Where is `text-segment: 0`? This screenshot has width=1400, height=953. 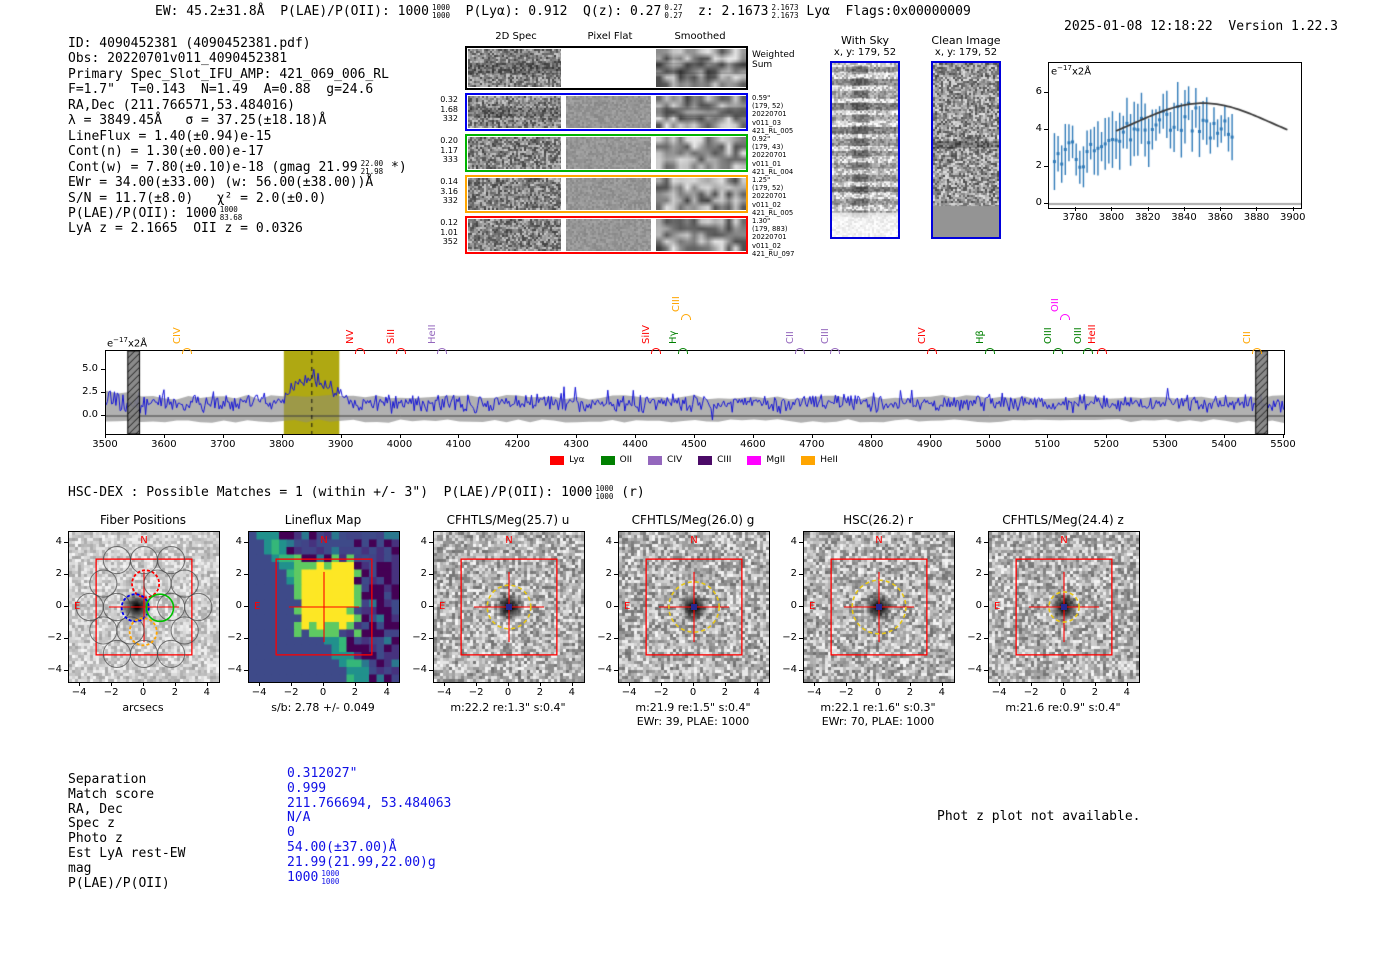 text-segment: 0 is located at coordinates (291, 833).